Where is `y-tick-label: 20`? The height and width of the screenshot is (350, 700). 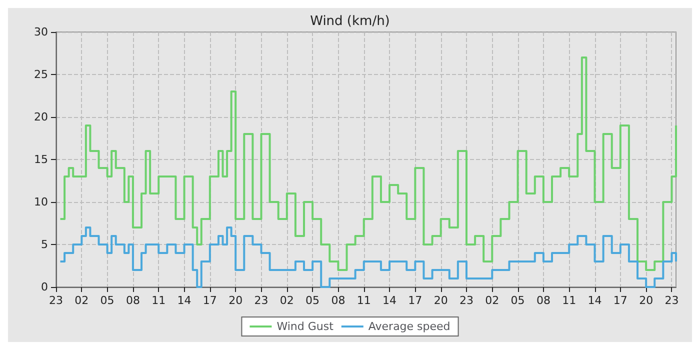
y-tick-label: 20 is located at coordinates (41, 117).